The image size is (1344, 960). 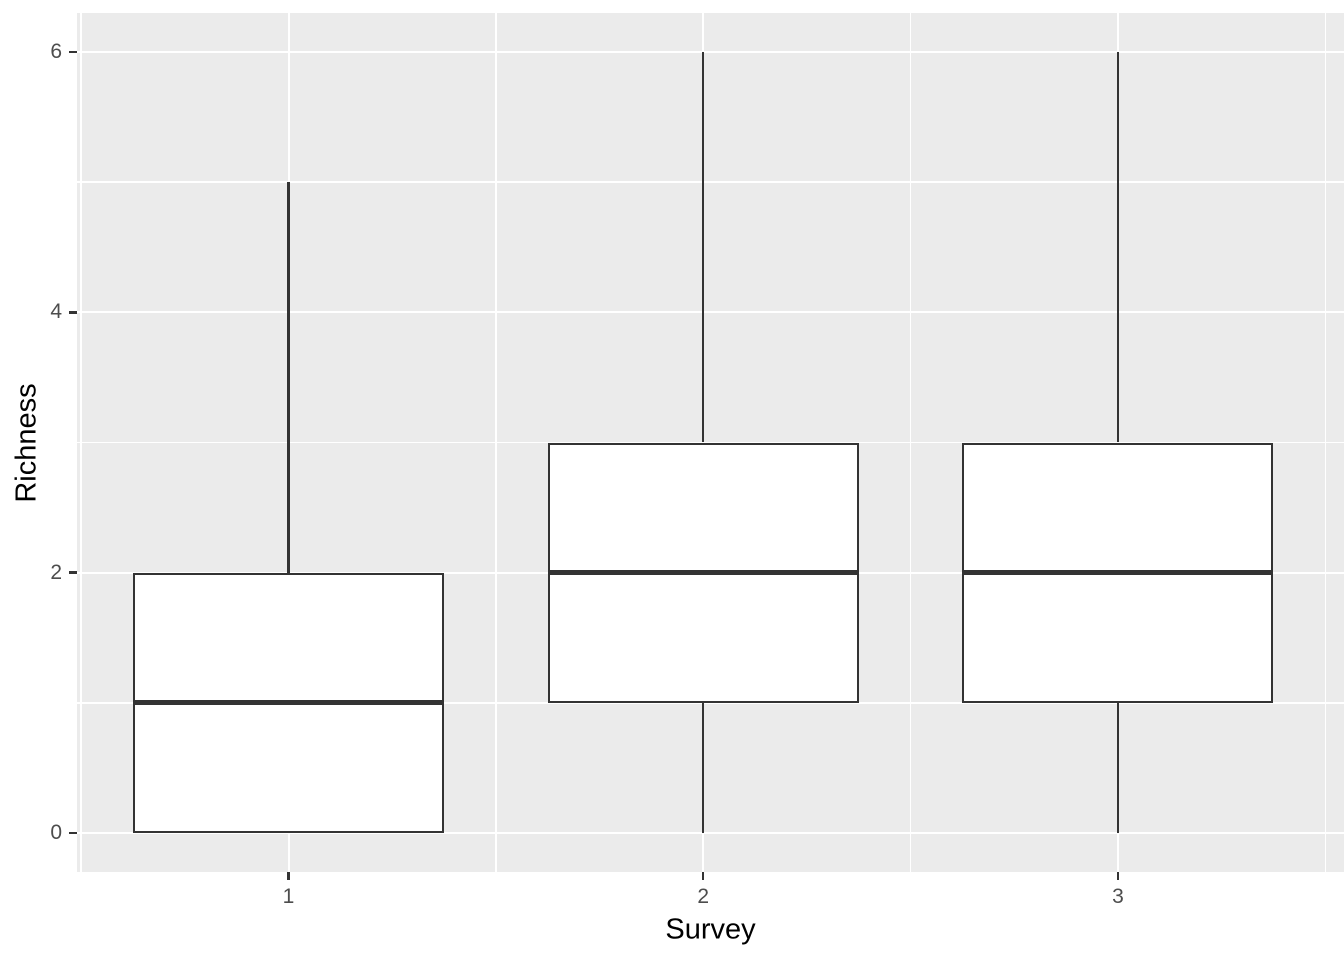 What do you see at coordinates (703, 896) in the screenshot?
I see `x-tick-label: 2` at bounding box center [703, 896].